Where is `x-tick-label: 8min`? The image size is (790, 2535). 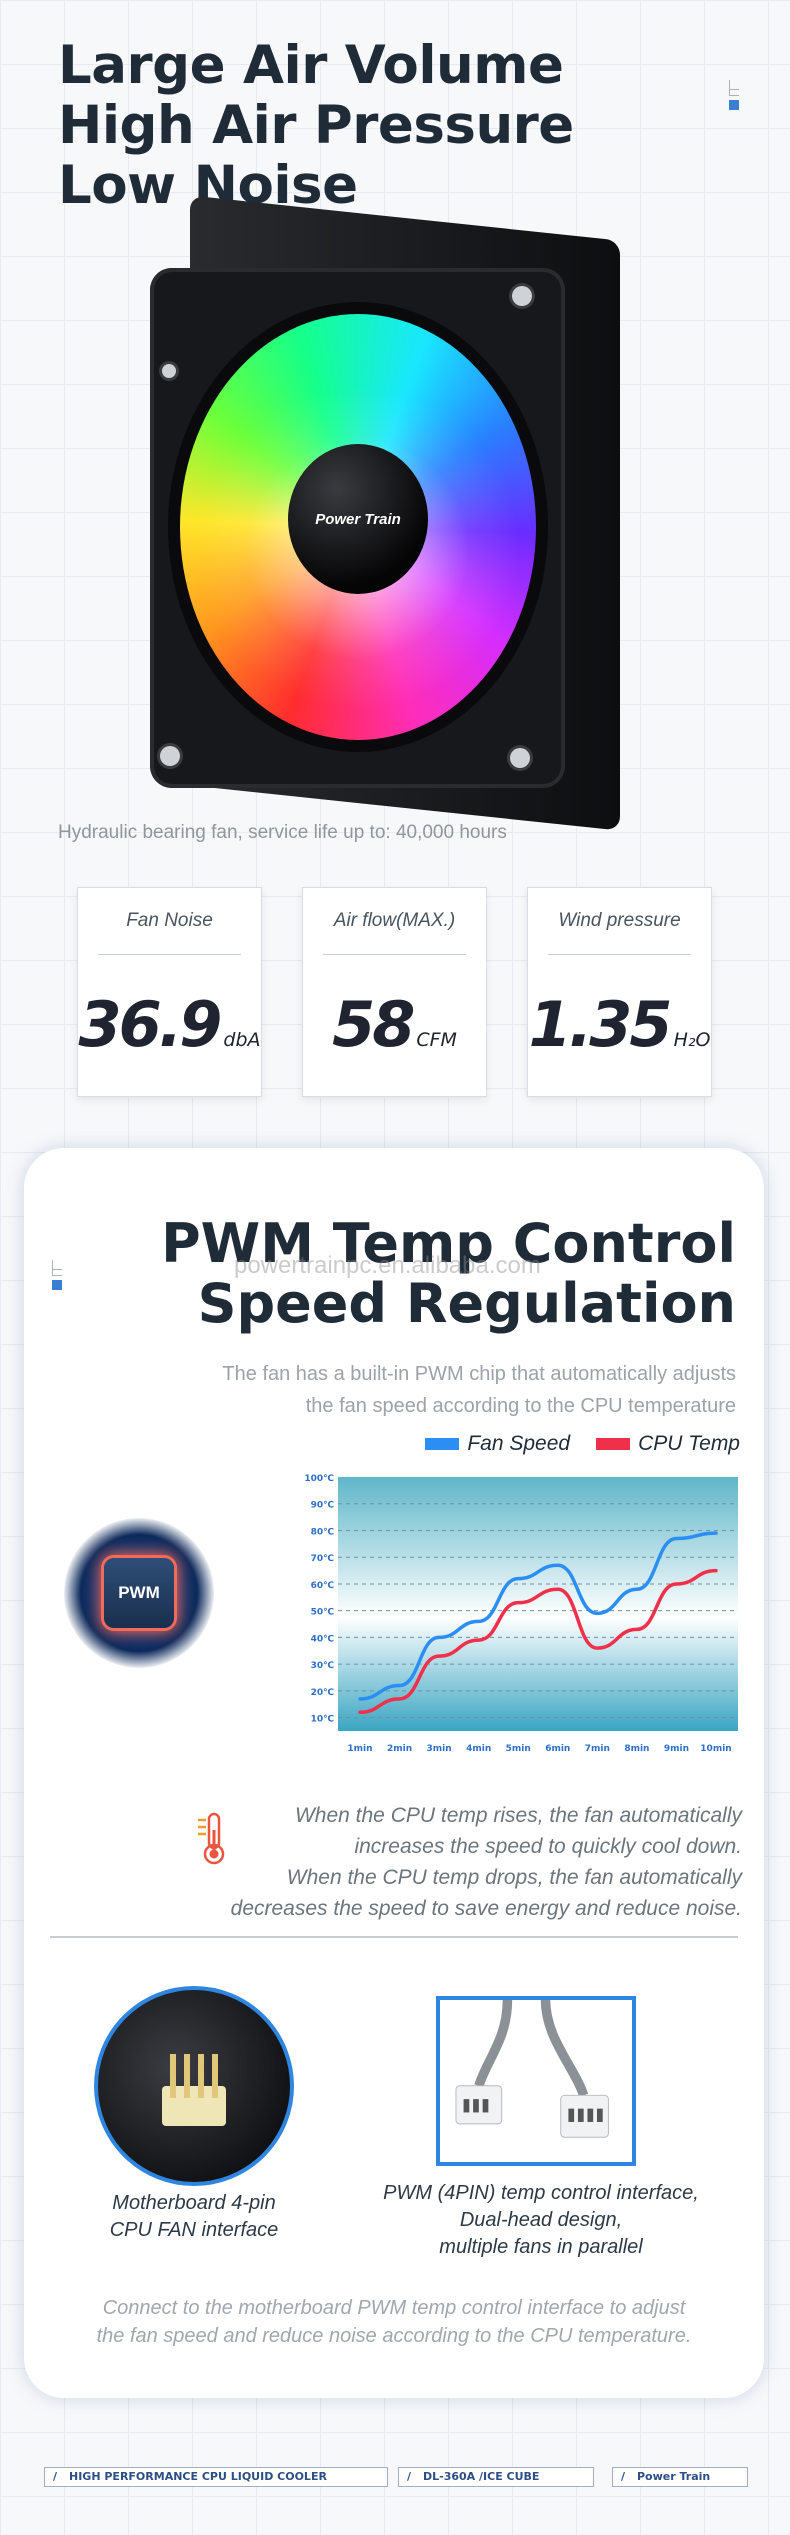 x-tick-label: 8min is located at coordinates (636, 1749).